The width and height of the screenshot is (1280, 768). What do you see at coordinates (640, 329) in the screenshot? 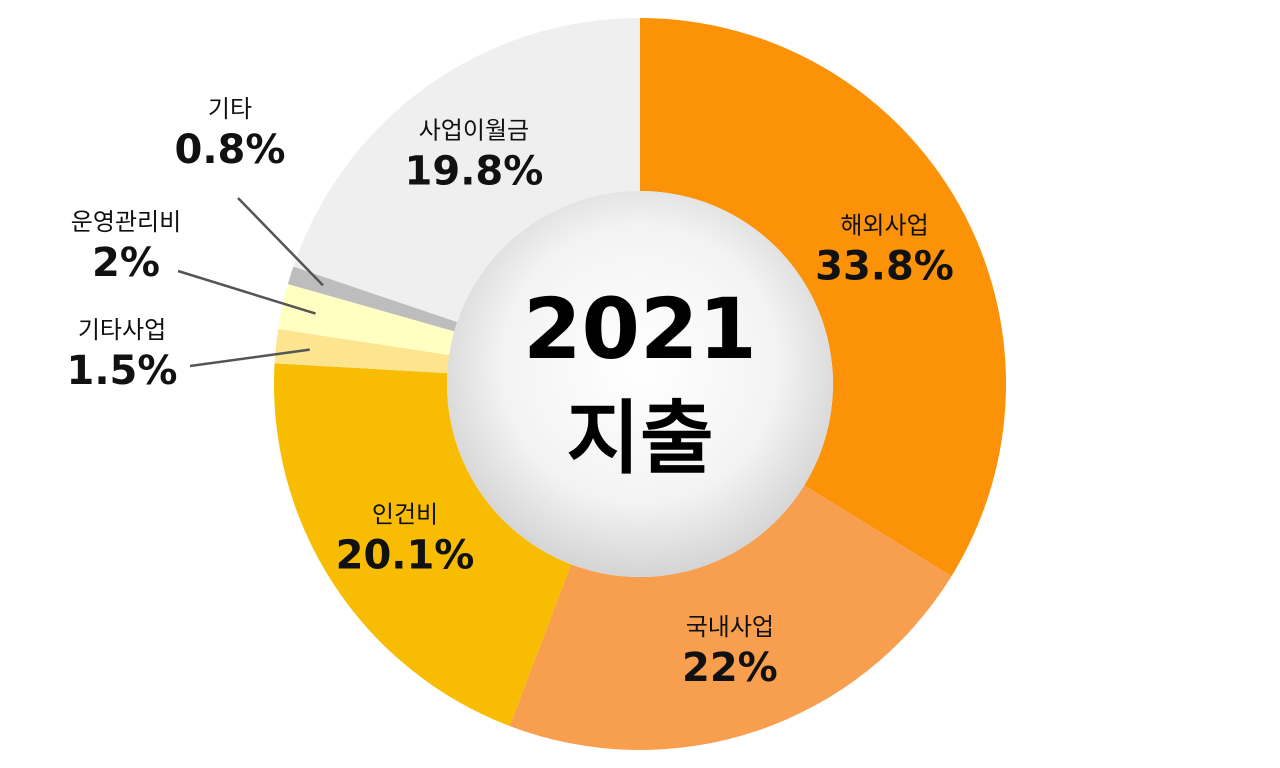
I see `center-title: 2021` at bounding box center [640, 329].